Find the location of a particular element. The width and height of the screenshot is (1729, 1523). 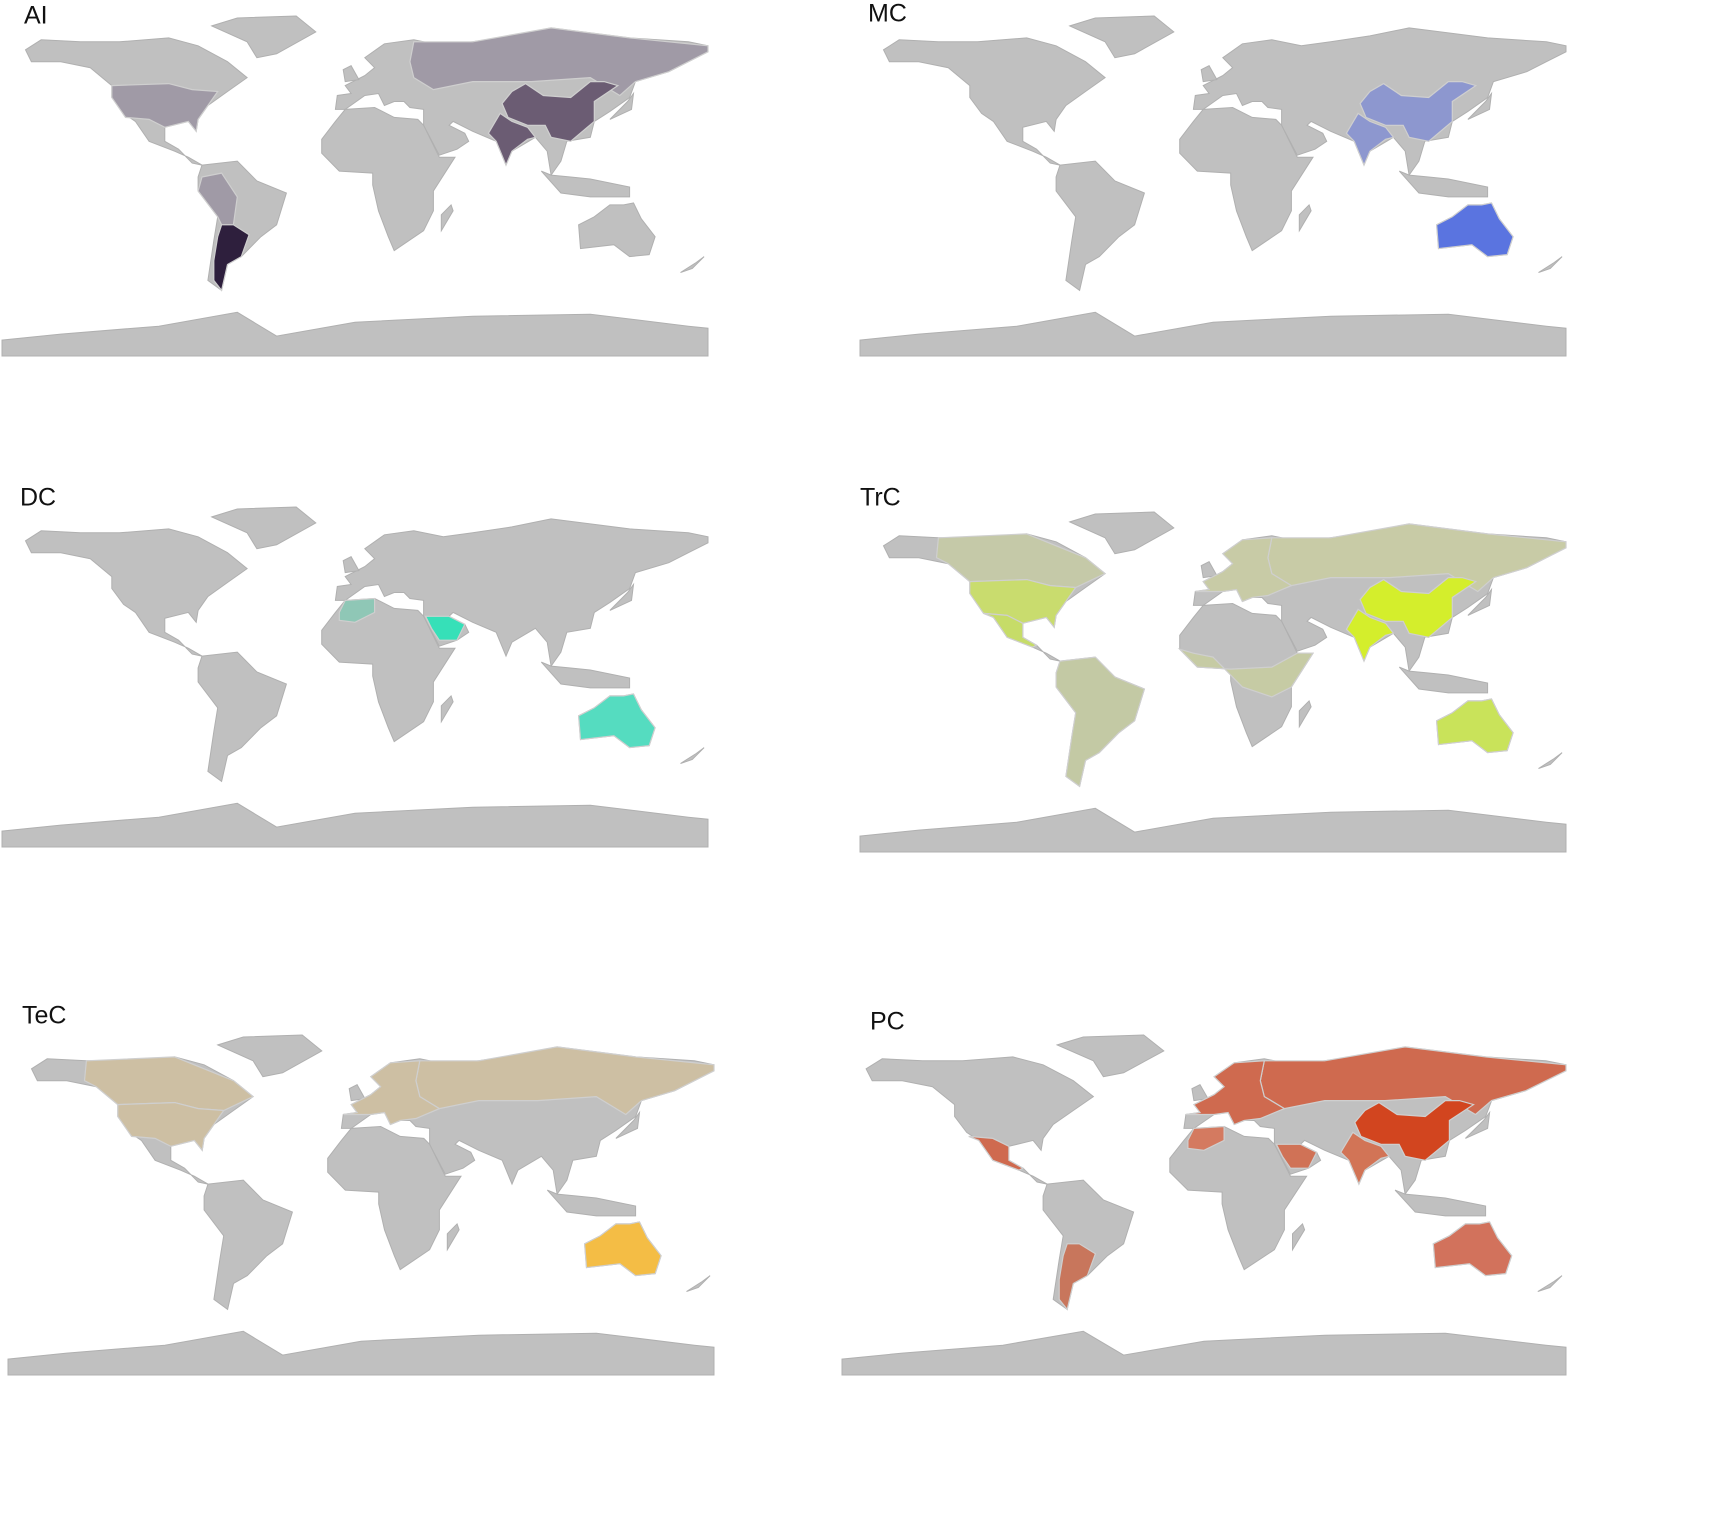

panel-label: AI is located at coordinates (36, 16).